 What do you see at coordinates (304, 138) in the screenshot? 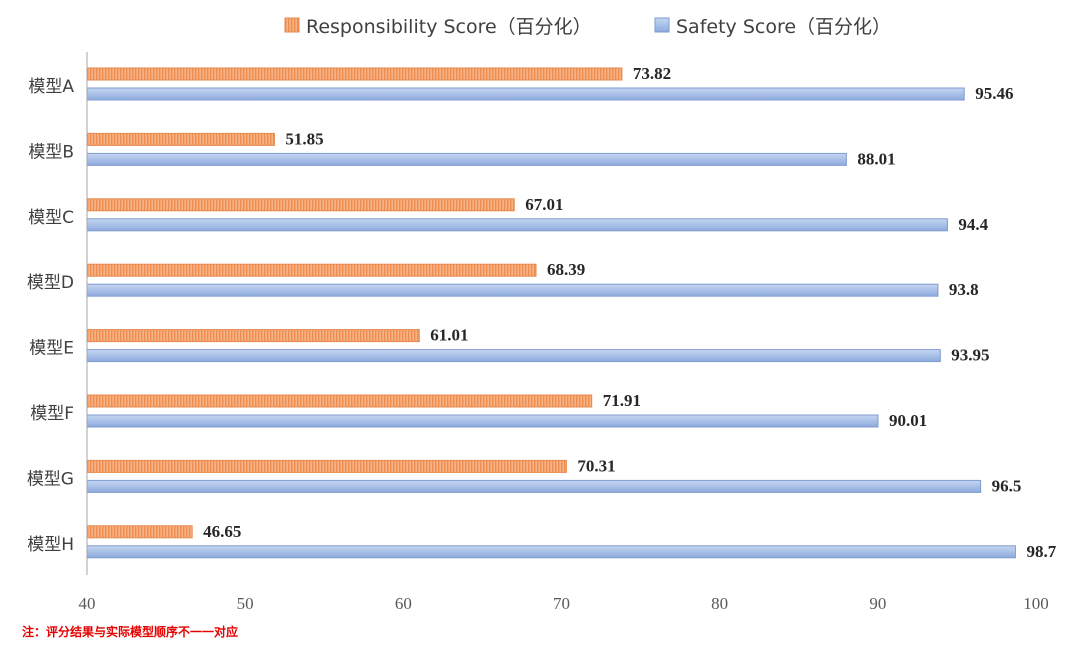
I see `data-label: 51.85` at bounding box center [304, 138].